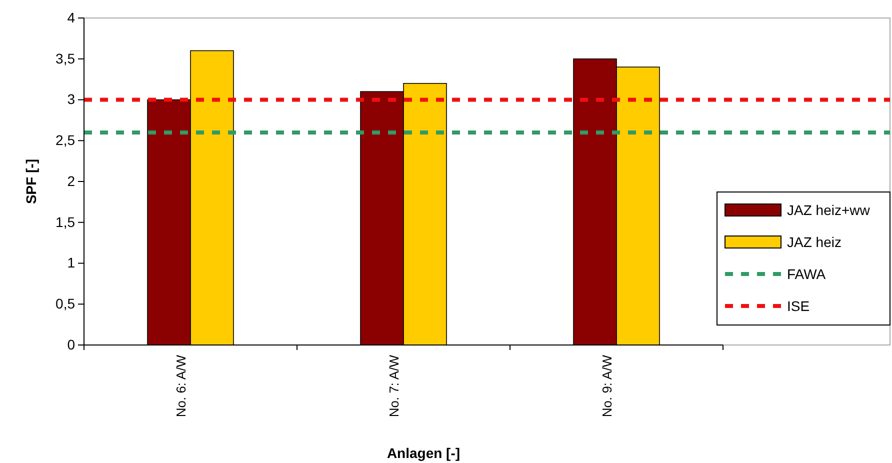 This screenshot has width=892, height=463. I want to click on legend-label: FAWA, so click(806, 274).